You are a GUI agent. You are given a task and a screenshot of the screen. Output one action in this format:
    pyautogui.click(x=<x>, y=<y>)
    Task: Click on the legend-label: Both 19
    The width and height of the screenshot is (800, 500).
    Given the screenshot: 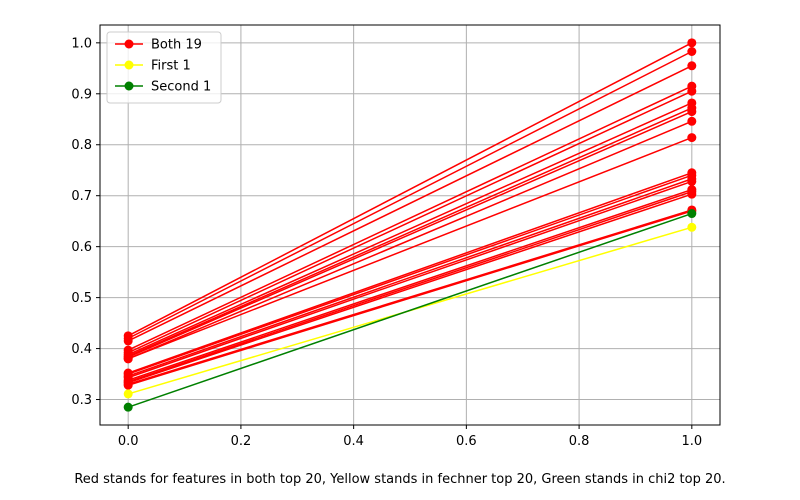 What is the action you would take?
    pyautogui.click(x=176, y=45)
    